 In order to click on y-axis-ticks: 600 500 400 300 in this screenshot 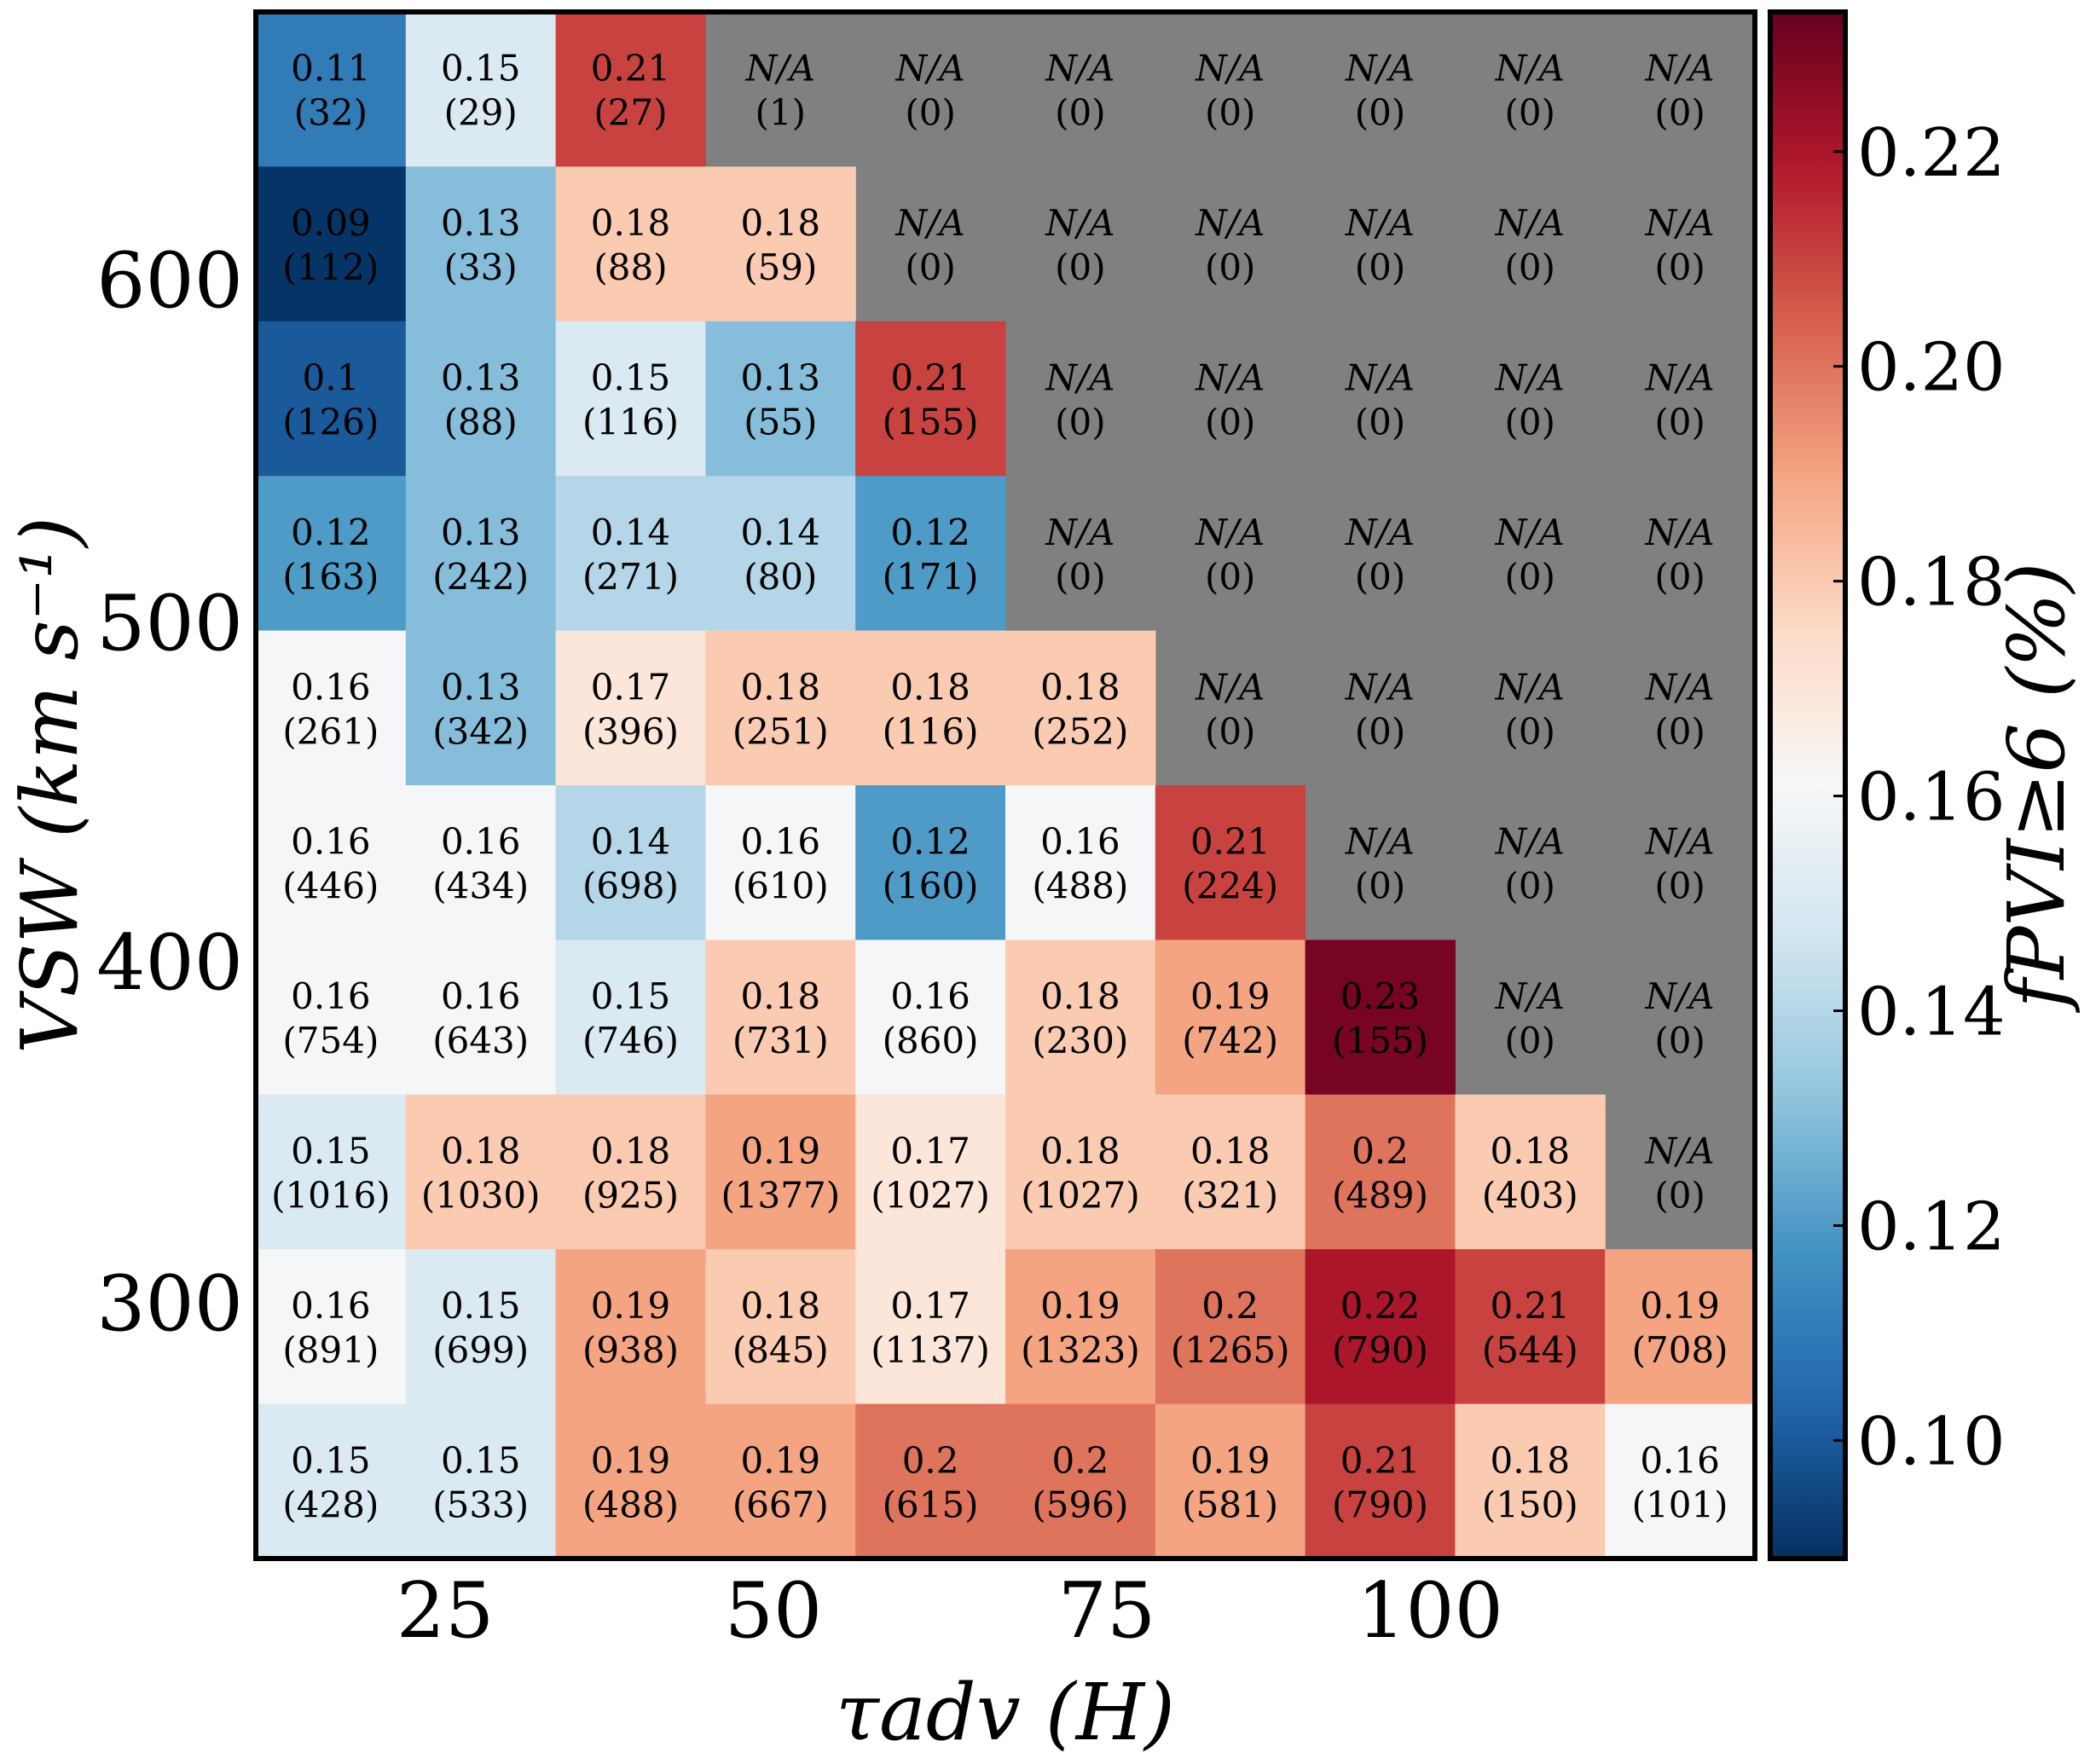, I will do `click(169, 792)`.